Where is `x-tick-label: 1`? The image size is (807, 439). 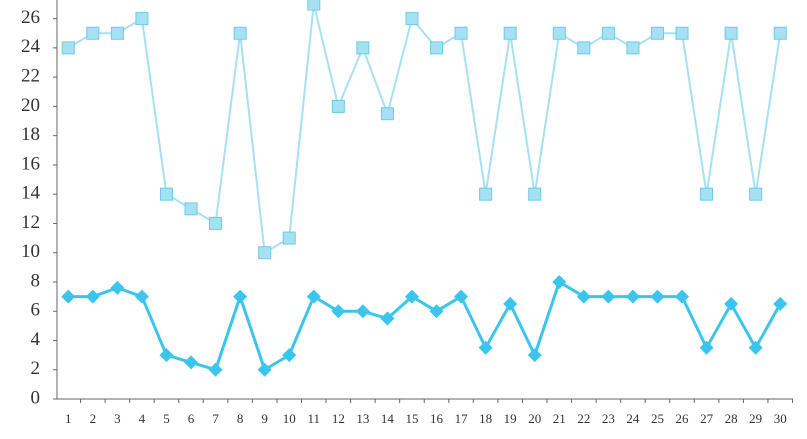
x-tick-label: 1 is located at coordinates (68, 418).